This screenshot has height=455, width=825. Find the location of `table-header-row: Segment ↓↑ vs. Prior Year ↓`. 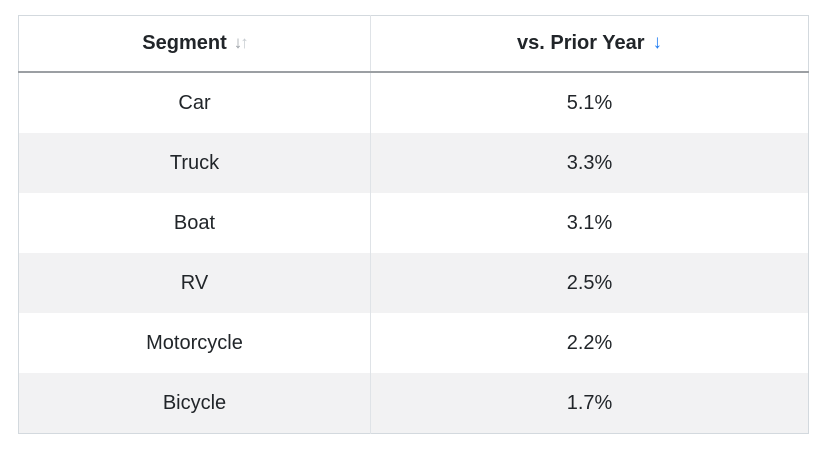

table-header-row: Segment ↓↑ vs. Prior Year ↓ is located at coordinates (413, 44).